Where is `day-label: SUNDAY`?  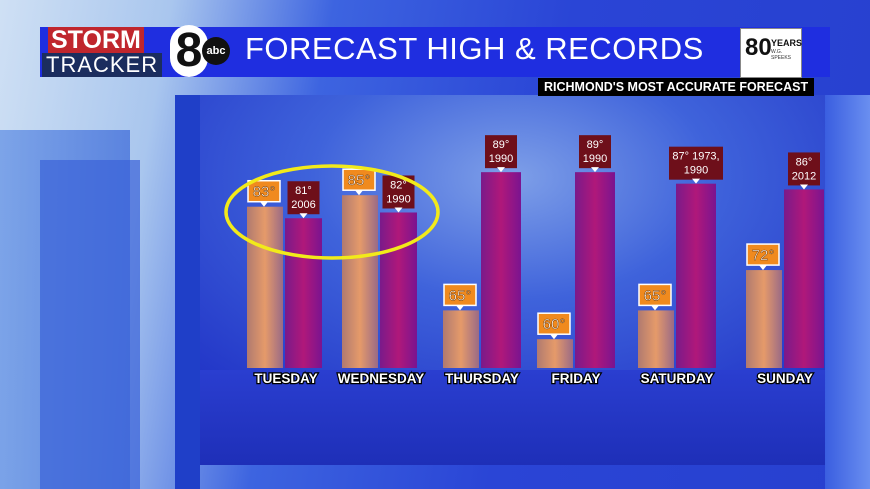
day-label: SUNDAY is located at coordinates (785, 378).